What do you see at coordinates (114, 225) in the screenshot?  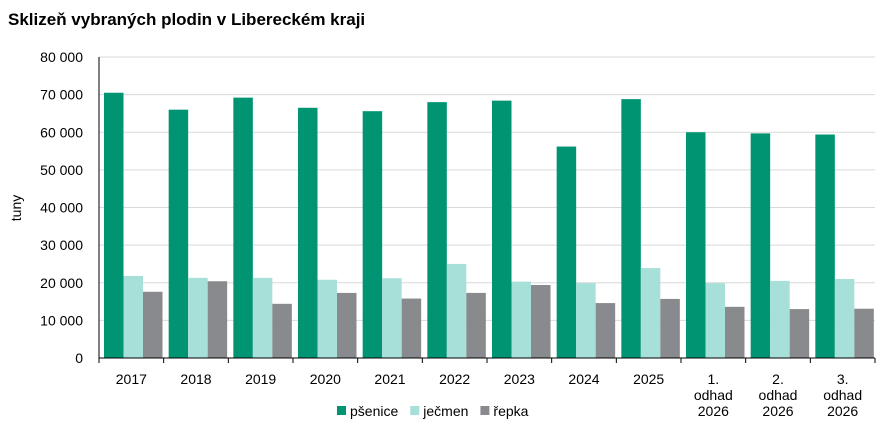 I see `bar-pšenice-0` at bounding box center [114, 225].